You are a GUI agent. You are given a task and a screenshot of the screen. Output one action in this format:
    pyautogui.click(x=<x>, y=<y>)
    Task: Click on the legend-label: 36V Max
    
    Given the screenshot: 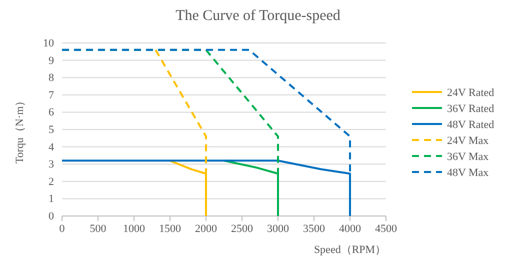 What is the action you would take?
    pyautogui.click(x=468, y=157)
    